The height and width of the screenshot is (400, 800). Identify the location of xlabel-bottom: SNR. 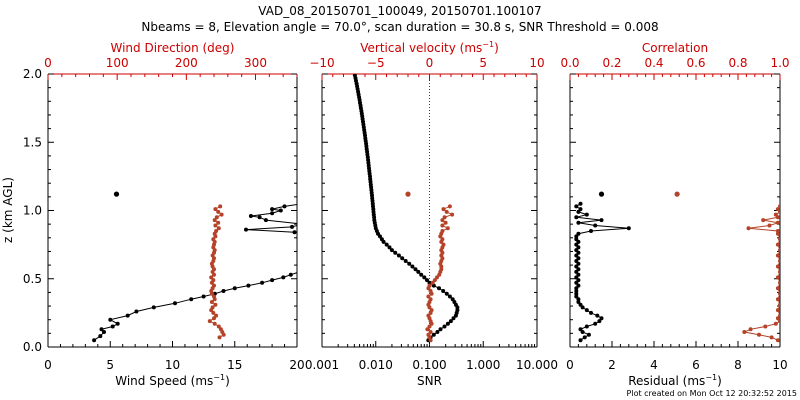
(429, 381).